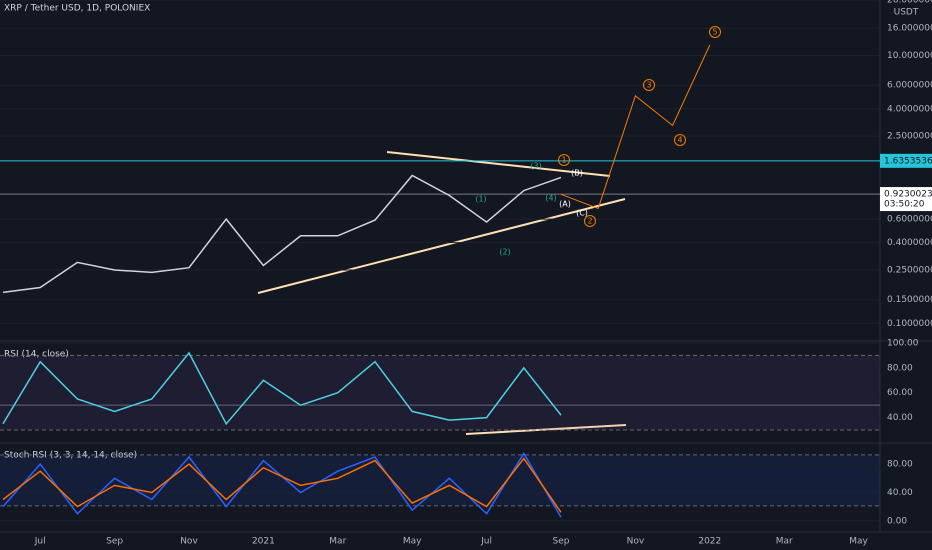 The width and height of the screenshot is (932, 550). I want to click on y-tick-label: 0.00, so click(897, 521).